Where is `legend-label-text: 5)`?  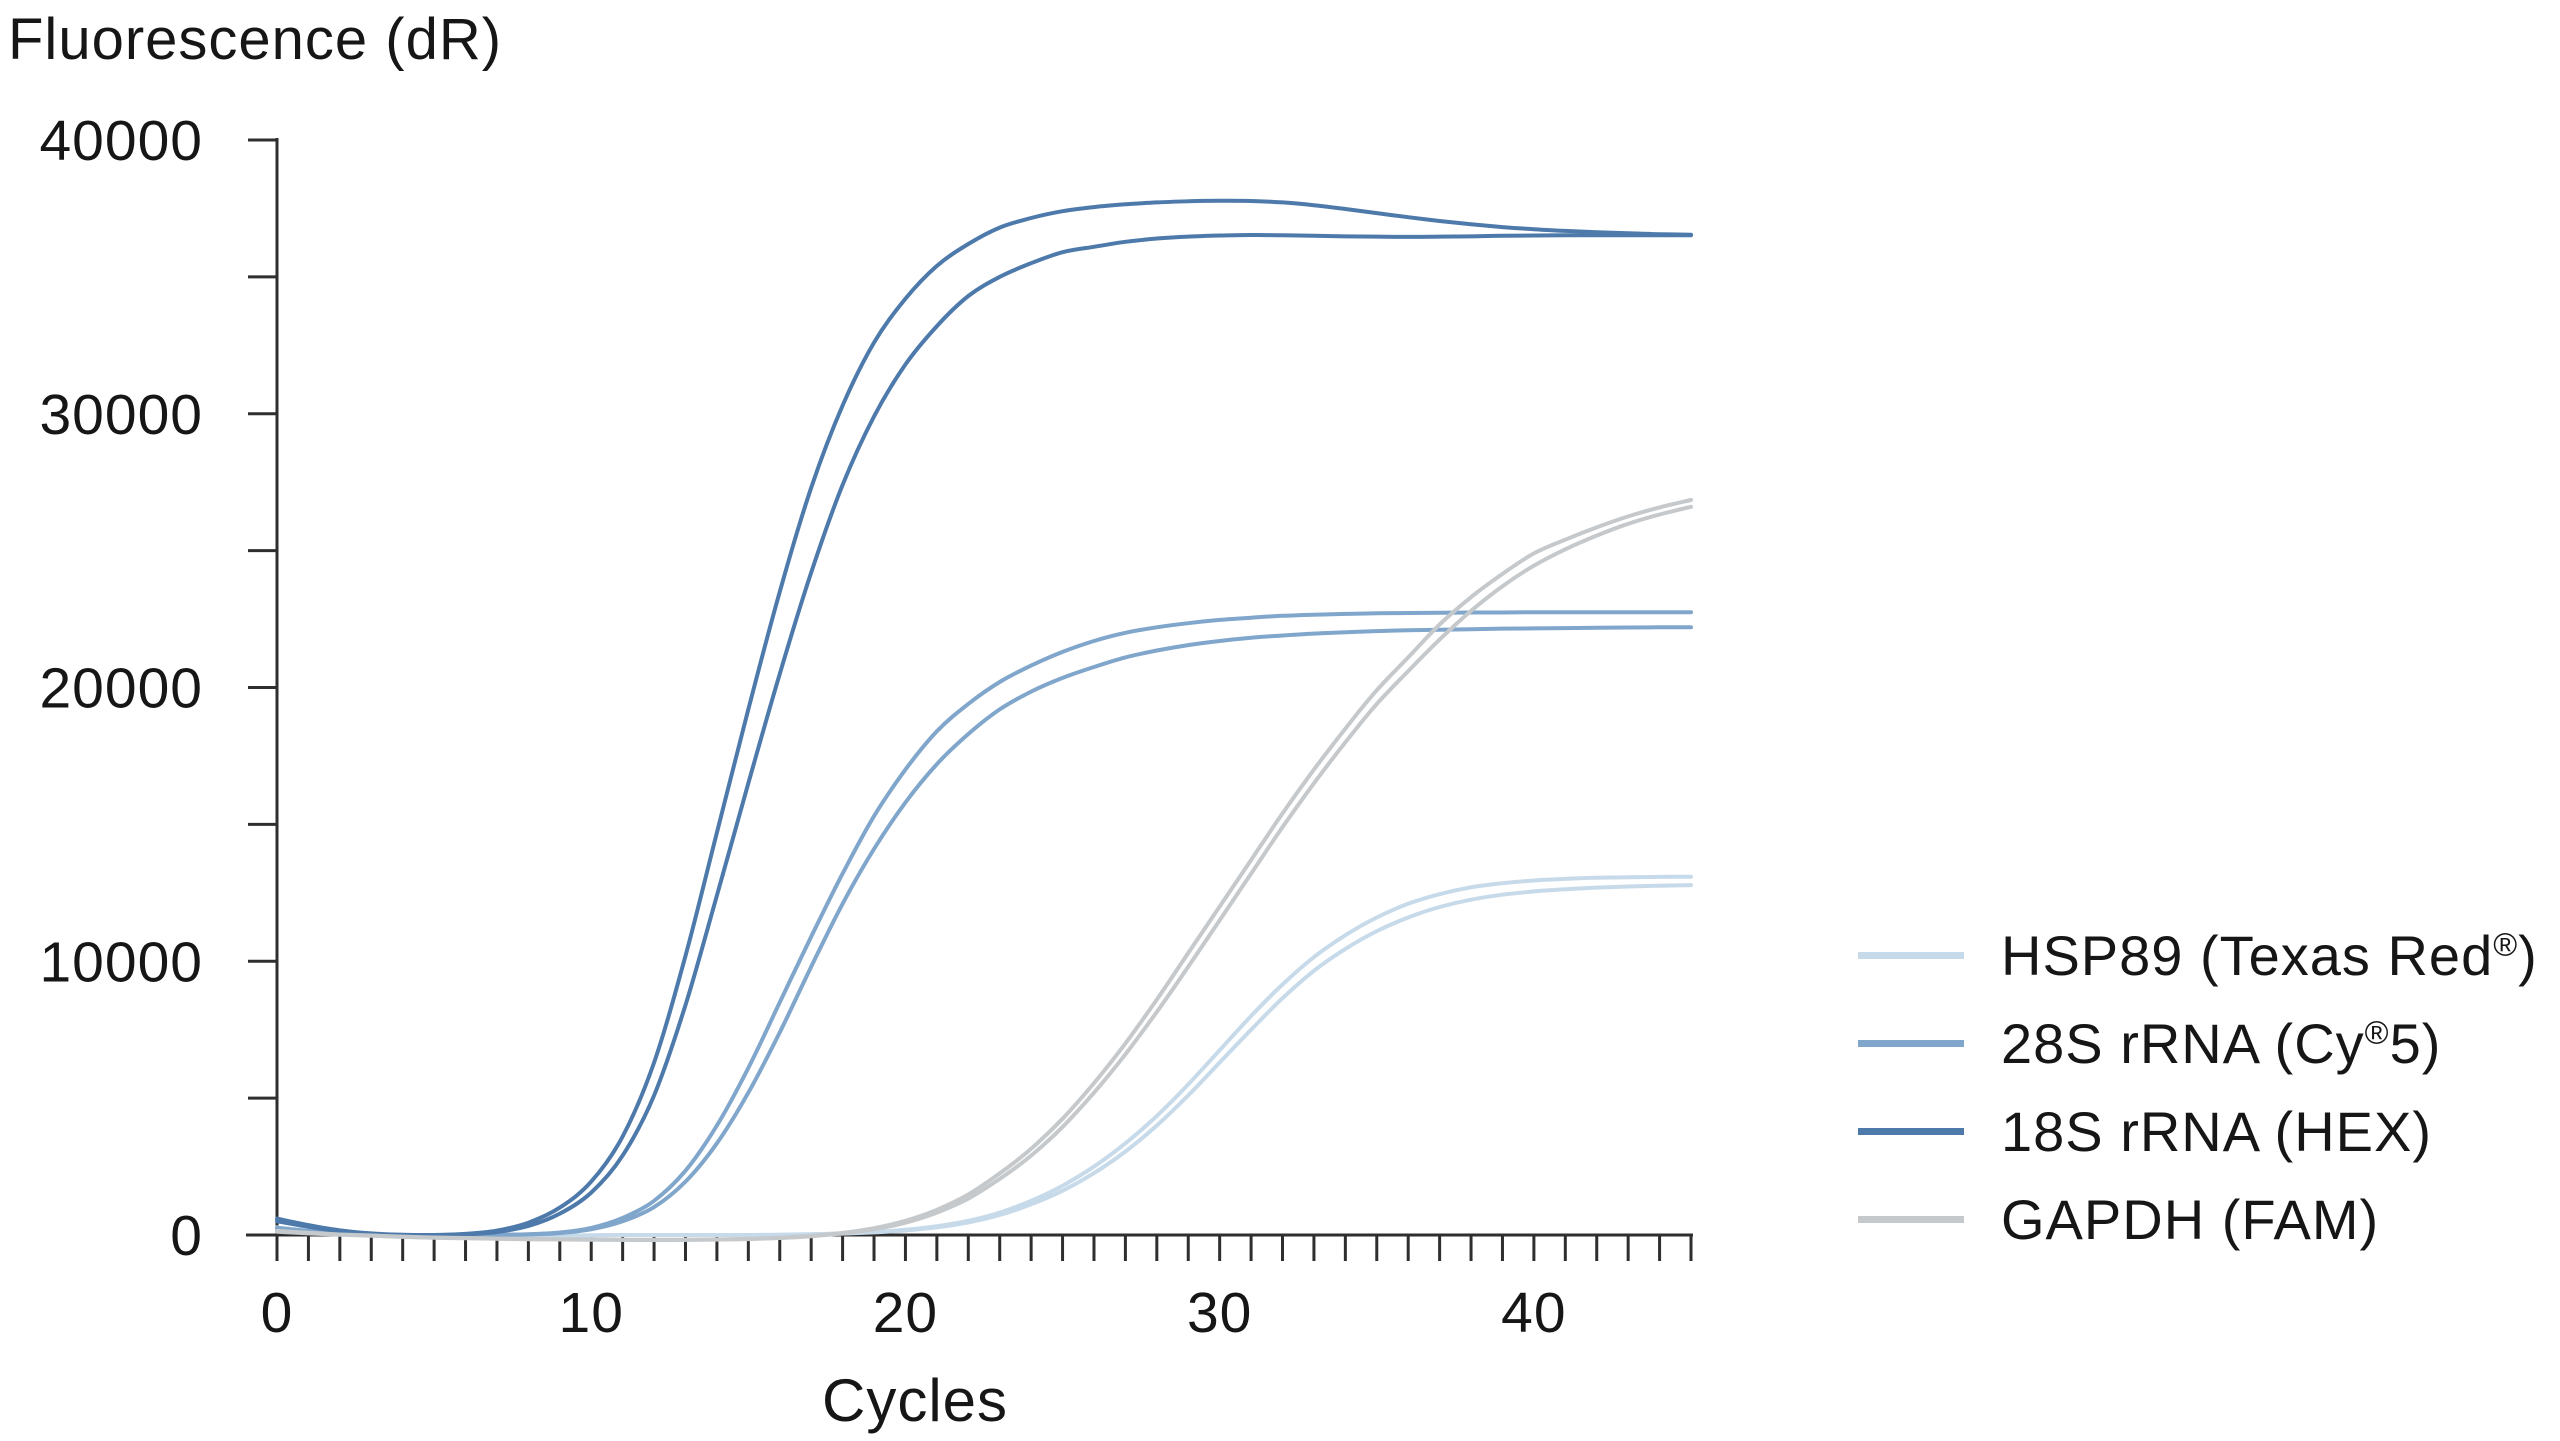
legend-label-text: 5) is located at coordinates (2415, 1043).